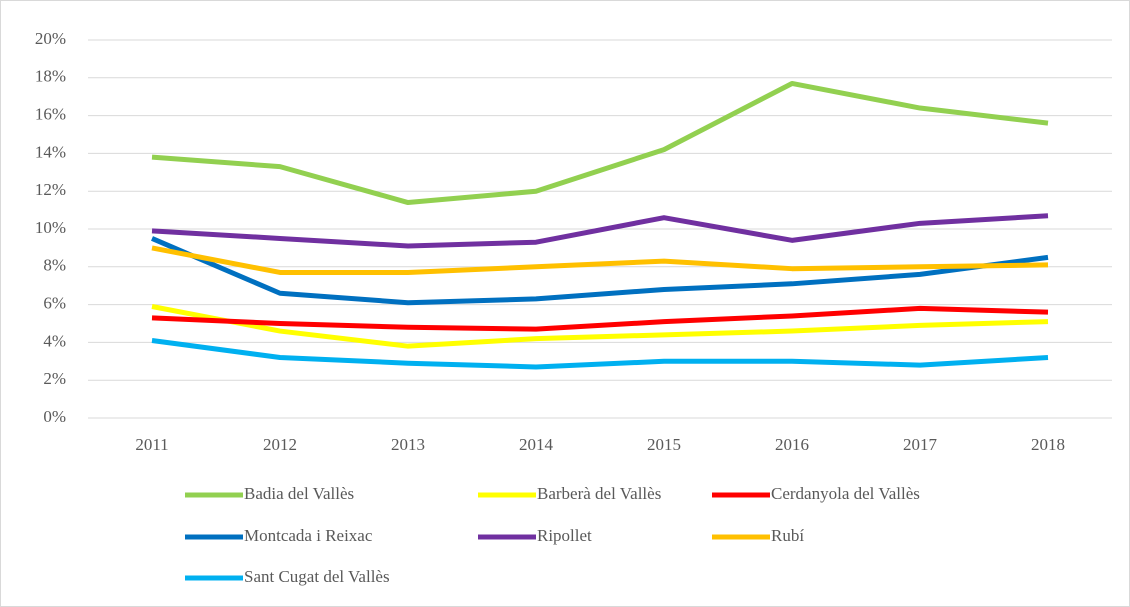  What do you see at coordinates (50, 227) in the screenshot?
I see `y-tick-label: 10%` at bounding box center [50, 227].